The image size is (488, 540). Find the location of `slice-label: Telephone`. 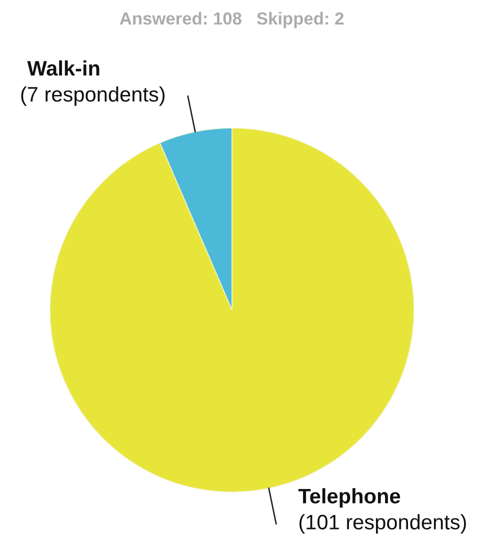

slice-label: Telephone is located at coordinates (349, 498).